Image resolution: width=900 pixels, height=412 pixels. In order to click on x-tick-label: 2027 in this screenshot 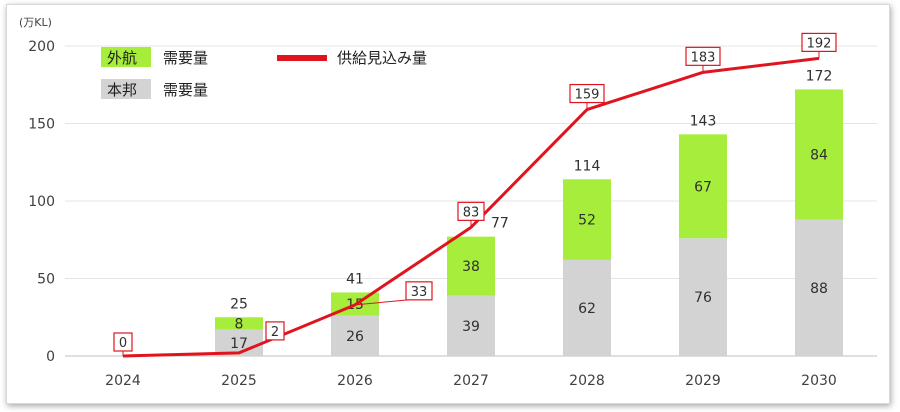, I will do `click(471, 381)`.